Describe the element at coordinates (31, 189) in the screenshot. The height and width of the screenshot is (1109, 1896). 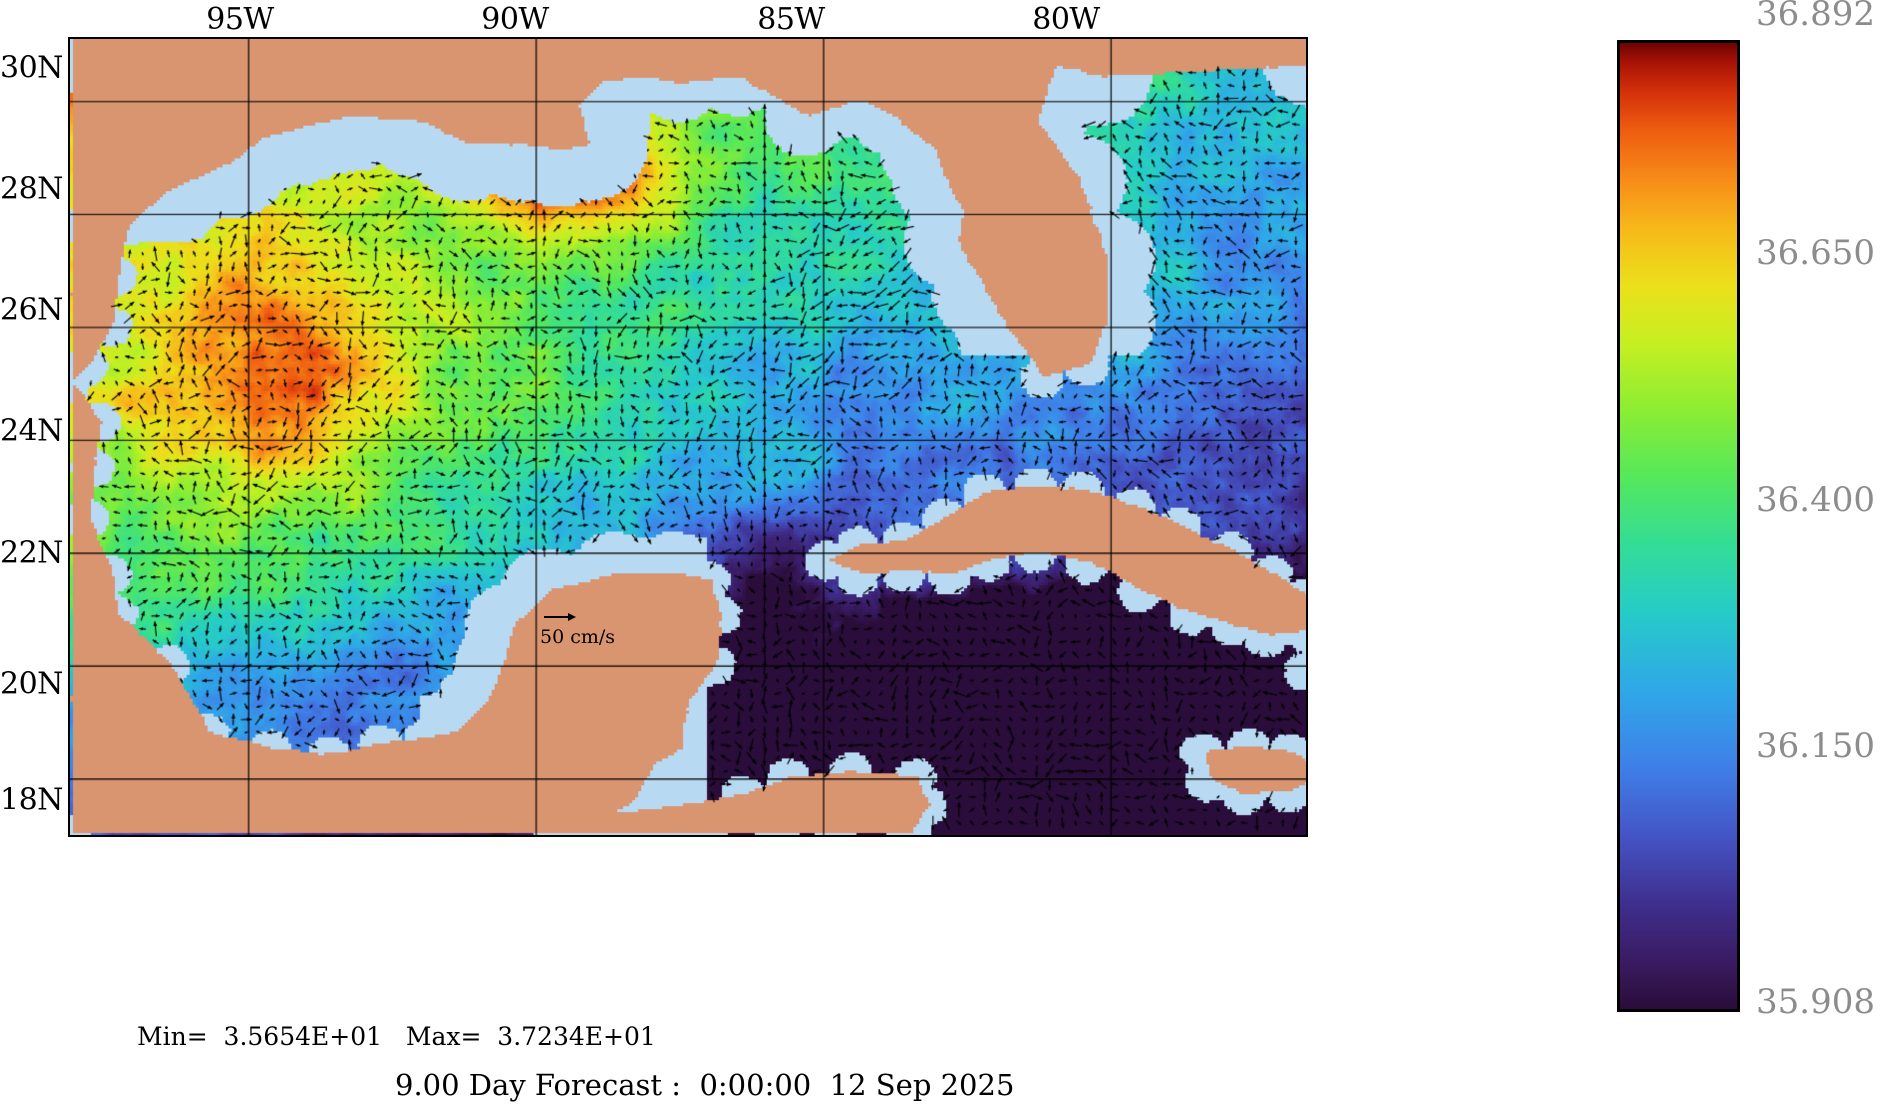
I see `lat-tick-28n: 28N` at that location.